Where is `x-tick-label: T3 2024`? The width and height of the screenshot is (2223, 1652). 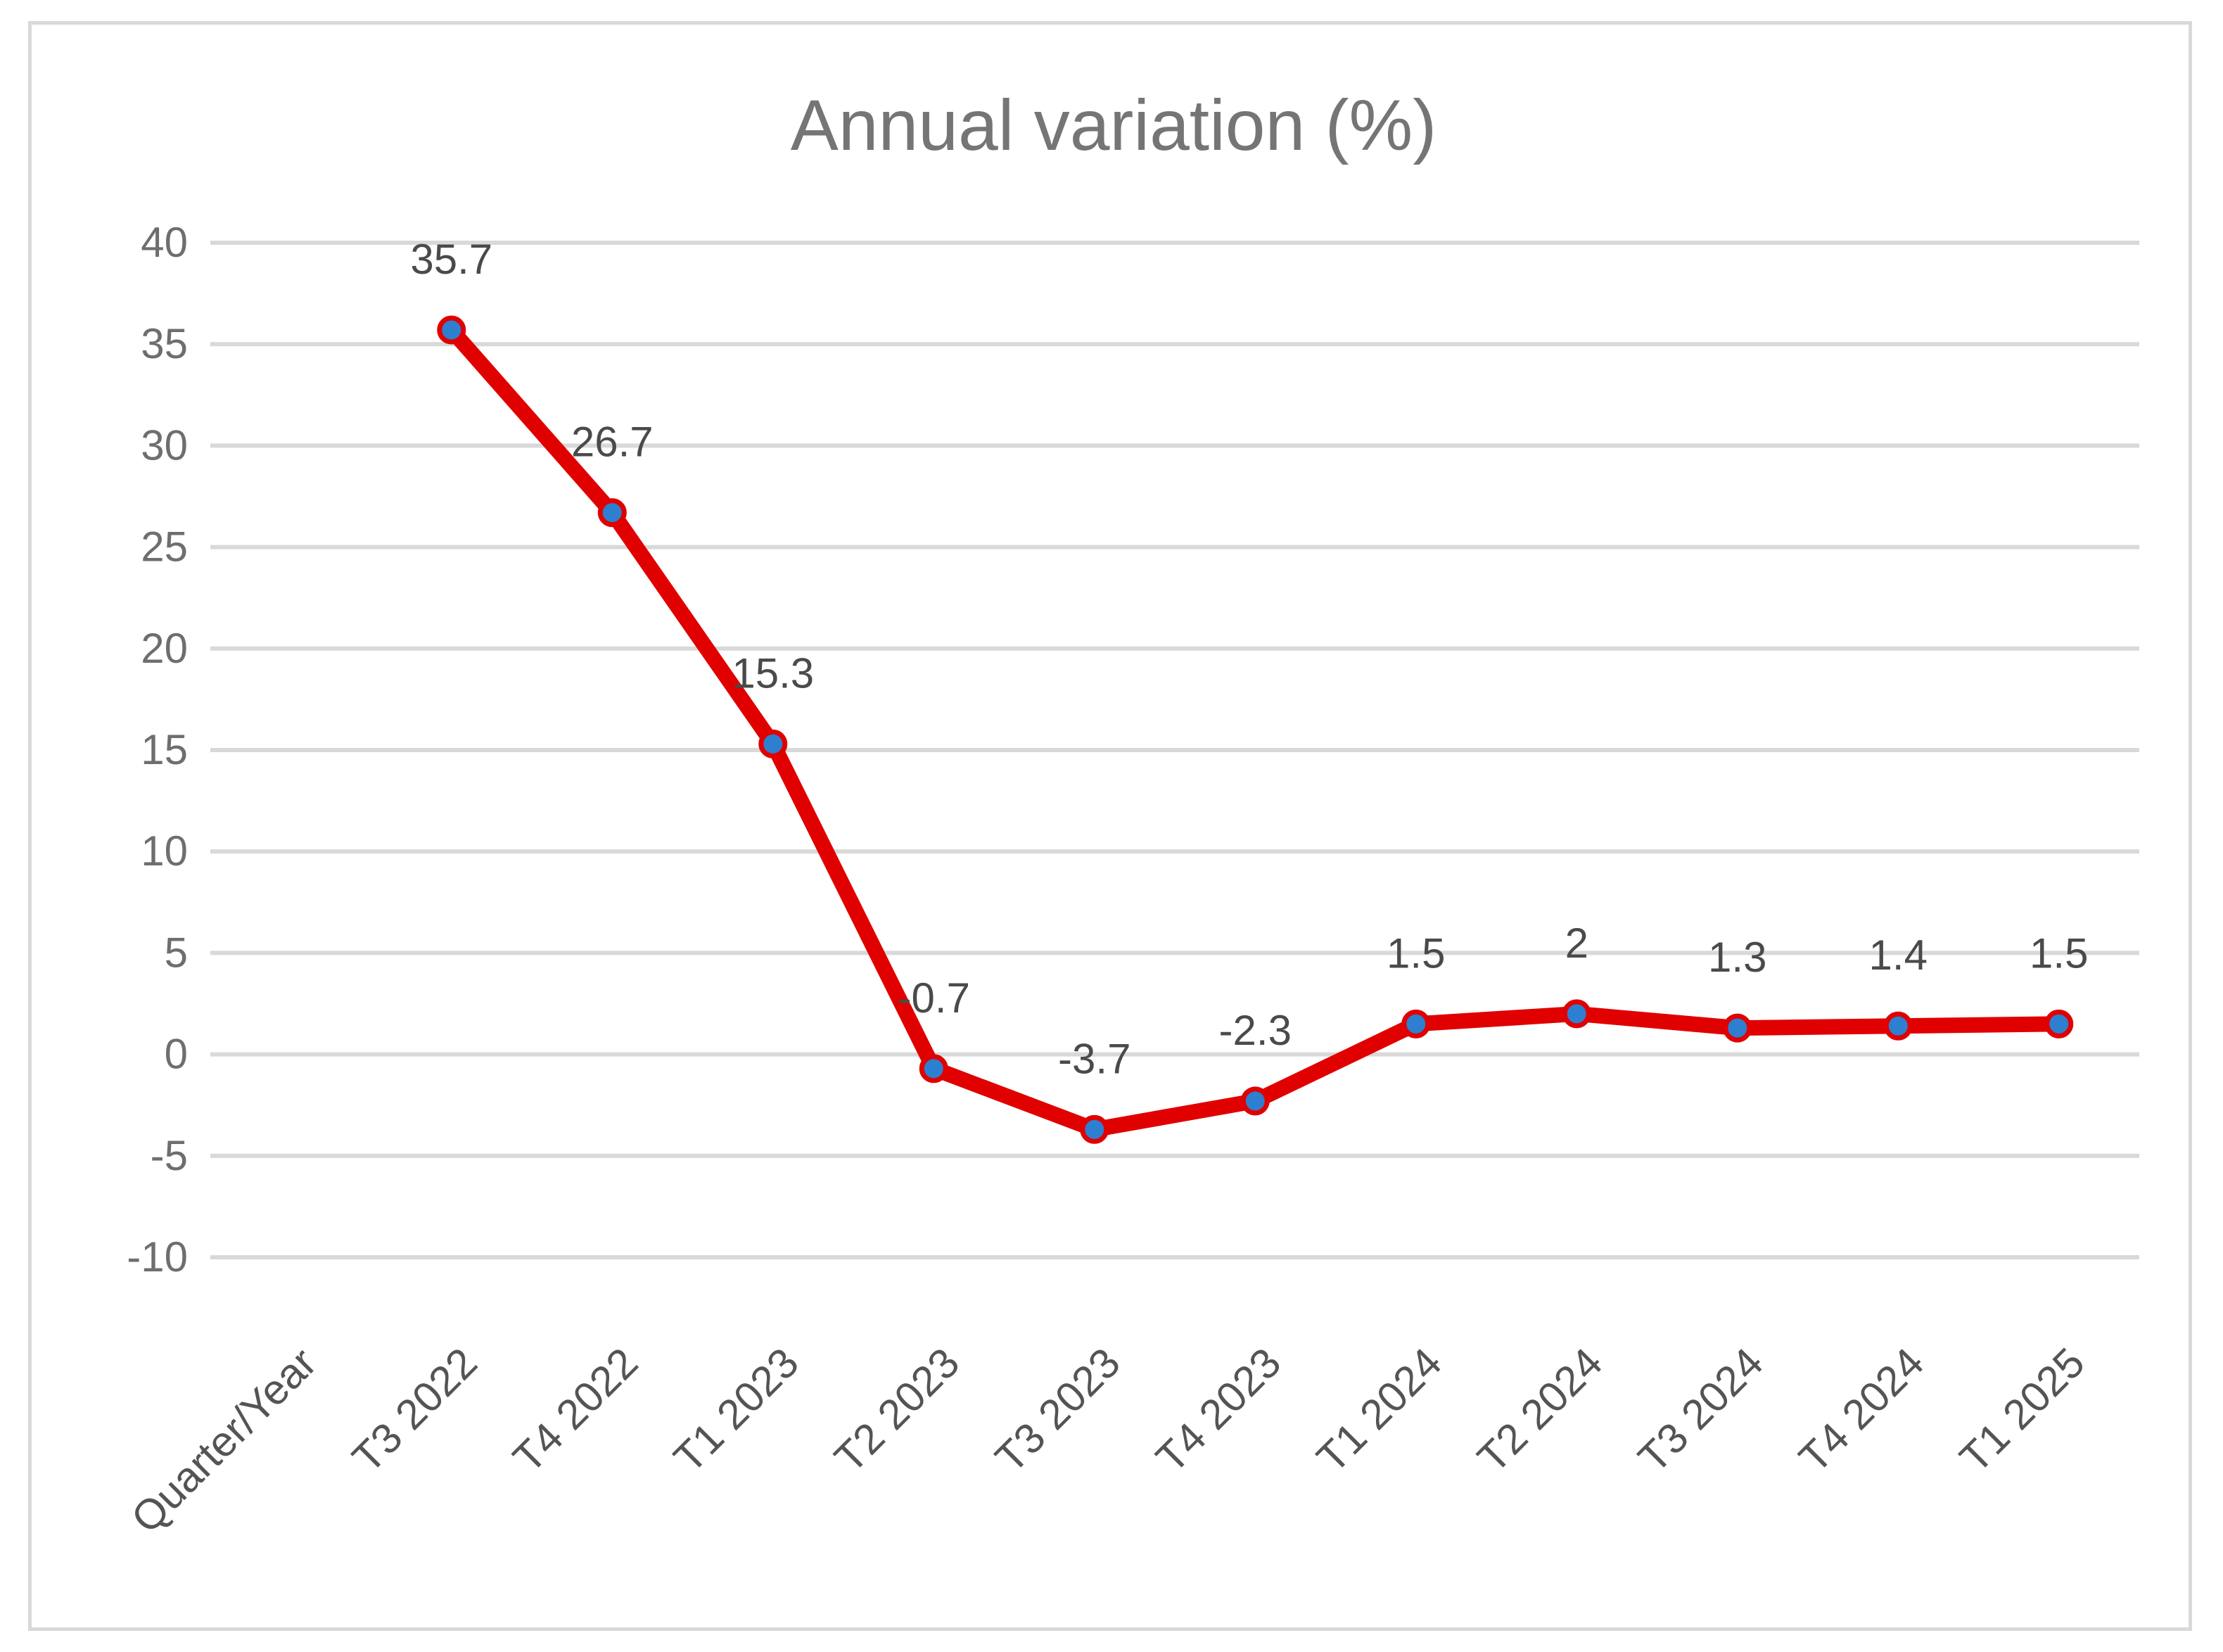 x-tick-label: T3 2024 is located at coordinates (1700, 1410).